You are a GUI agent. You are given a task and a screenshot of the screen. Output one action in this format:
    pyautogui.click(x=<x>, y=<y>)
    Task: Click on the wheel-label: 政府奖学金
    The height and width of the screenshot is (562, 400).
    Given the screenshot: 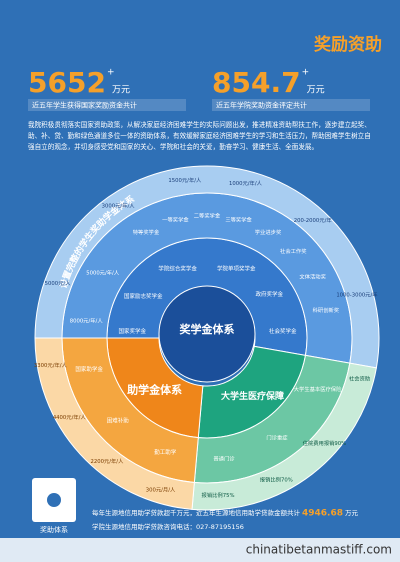 What is the action you would take?
    pyautogui.click(x=269, y=294)
    